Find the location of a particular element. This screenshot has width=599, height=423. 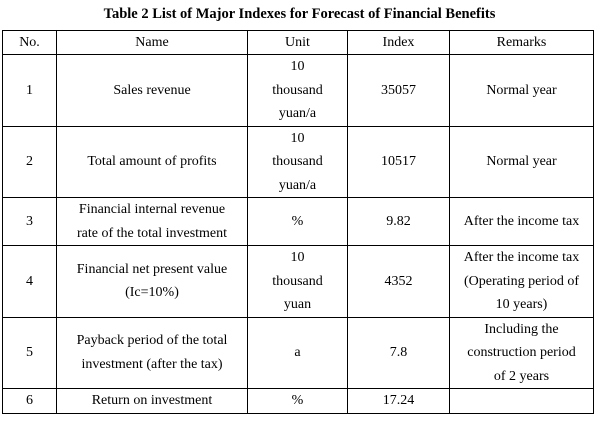

table-header-row: No. Name Unit Index Remarks is located at coordinates (298, 42).